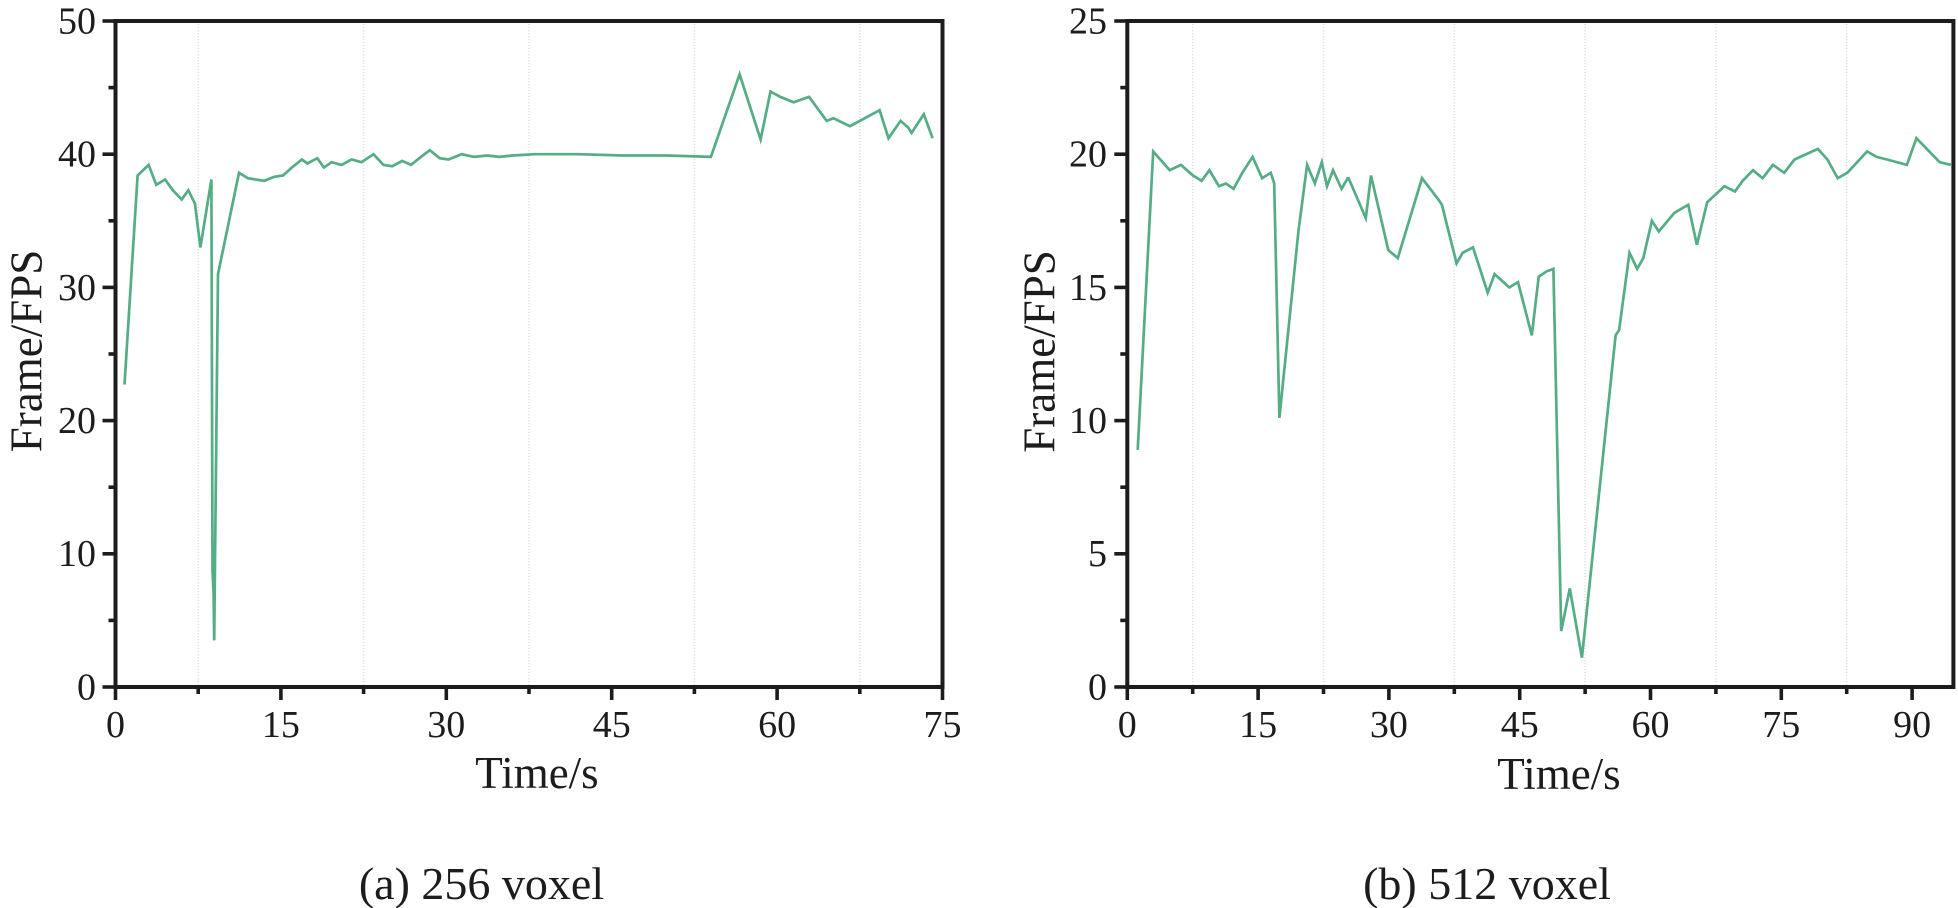 The image size is (1958, 908). I want to click on svg-text: 5, so click(1097, 554).